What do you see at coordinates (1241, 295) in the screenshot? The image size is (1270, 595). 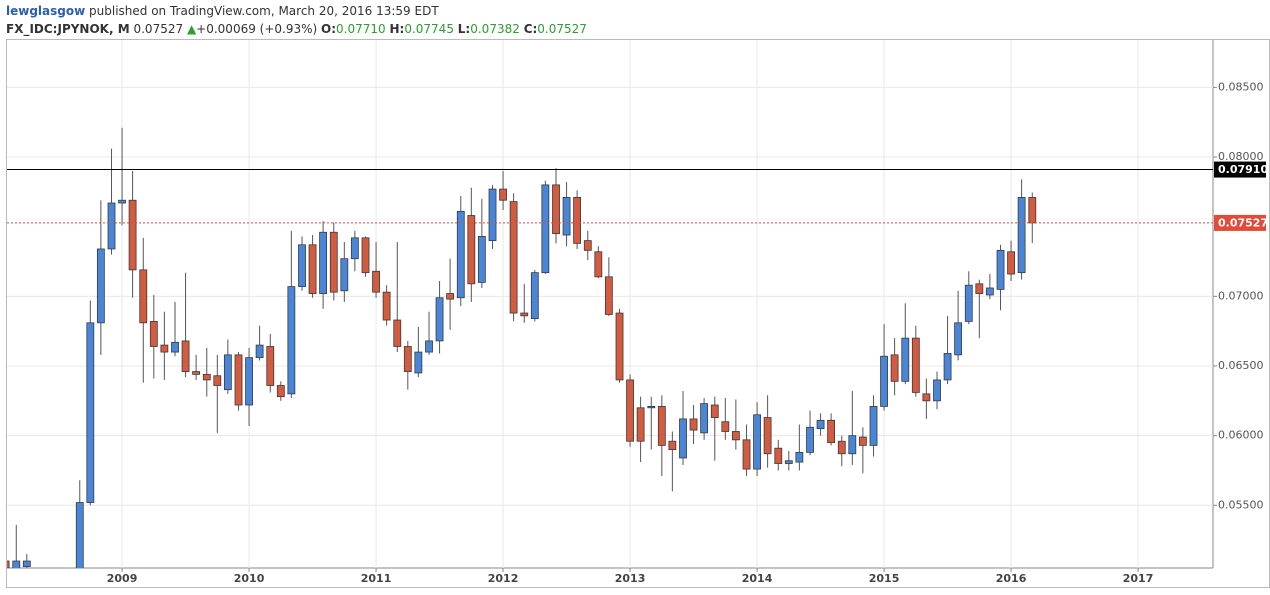 I see `y-tick-label: 0.07000` at bounding box center [1241, 295].